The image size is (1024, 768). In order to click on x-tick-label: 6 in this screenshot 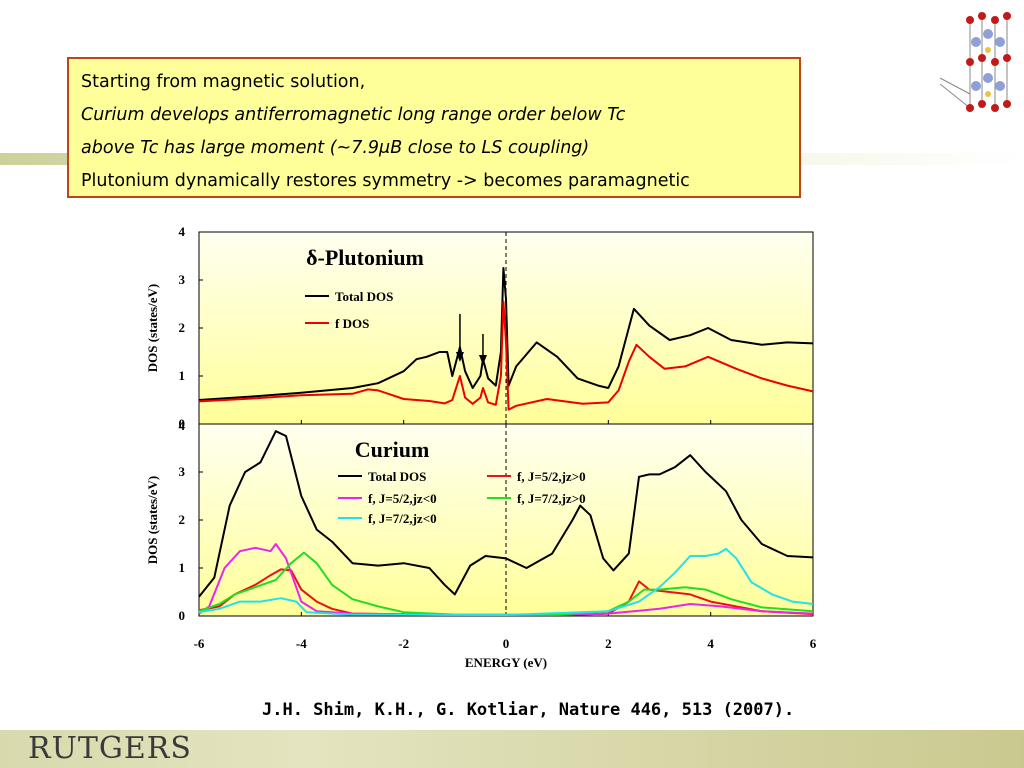, I will do `click(813, 643)`.